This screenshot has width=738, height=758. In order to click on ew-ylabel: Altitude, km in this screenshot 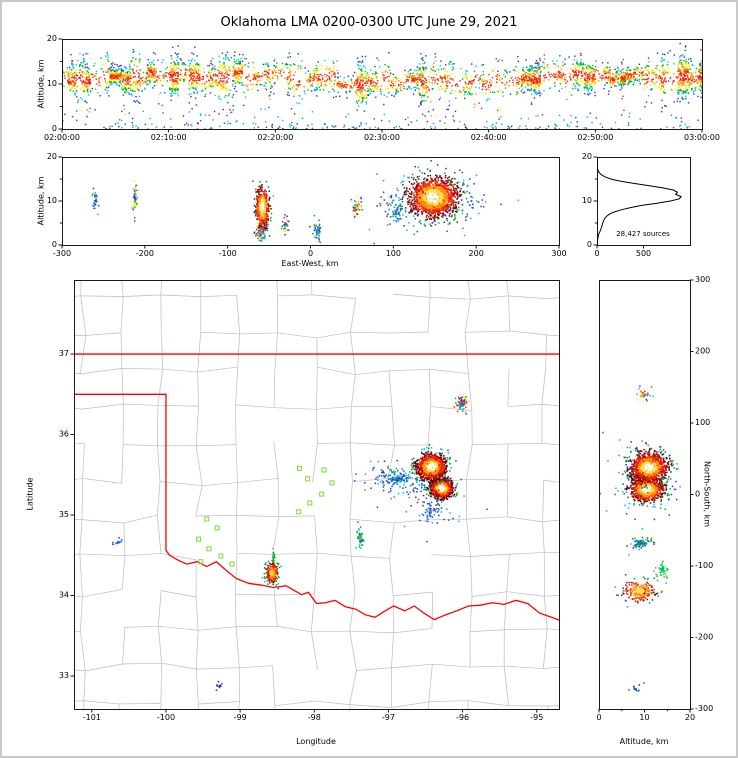, I will do `click(41, 201)`.